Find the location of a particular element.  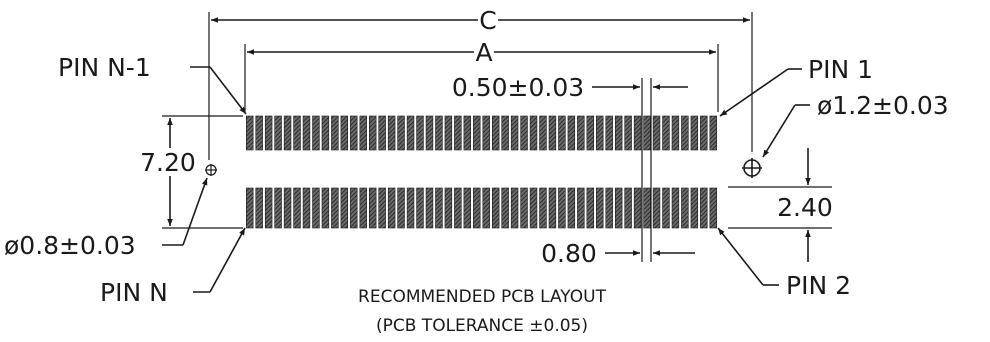

caption-line-2: (PCB TOLERANCE ±0.05) is located at coordinates (482, 326).